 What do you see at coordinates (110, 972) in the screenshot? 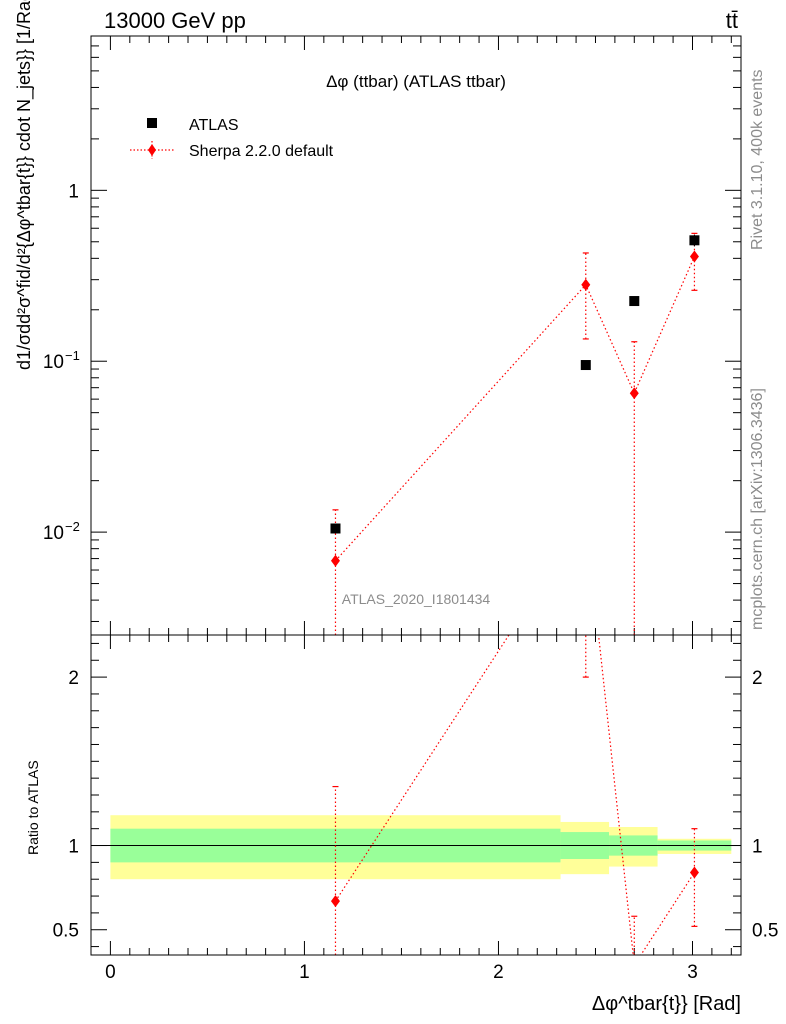
I see `x-tick-label: 0` at bounding box center [110, 972].